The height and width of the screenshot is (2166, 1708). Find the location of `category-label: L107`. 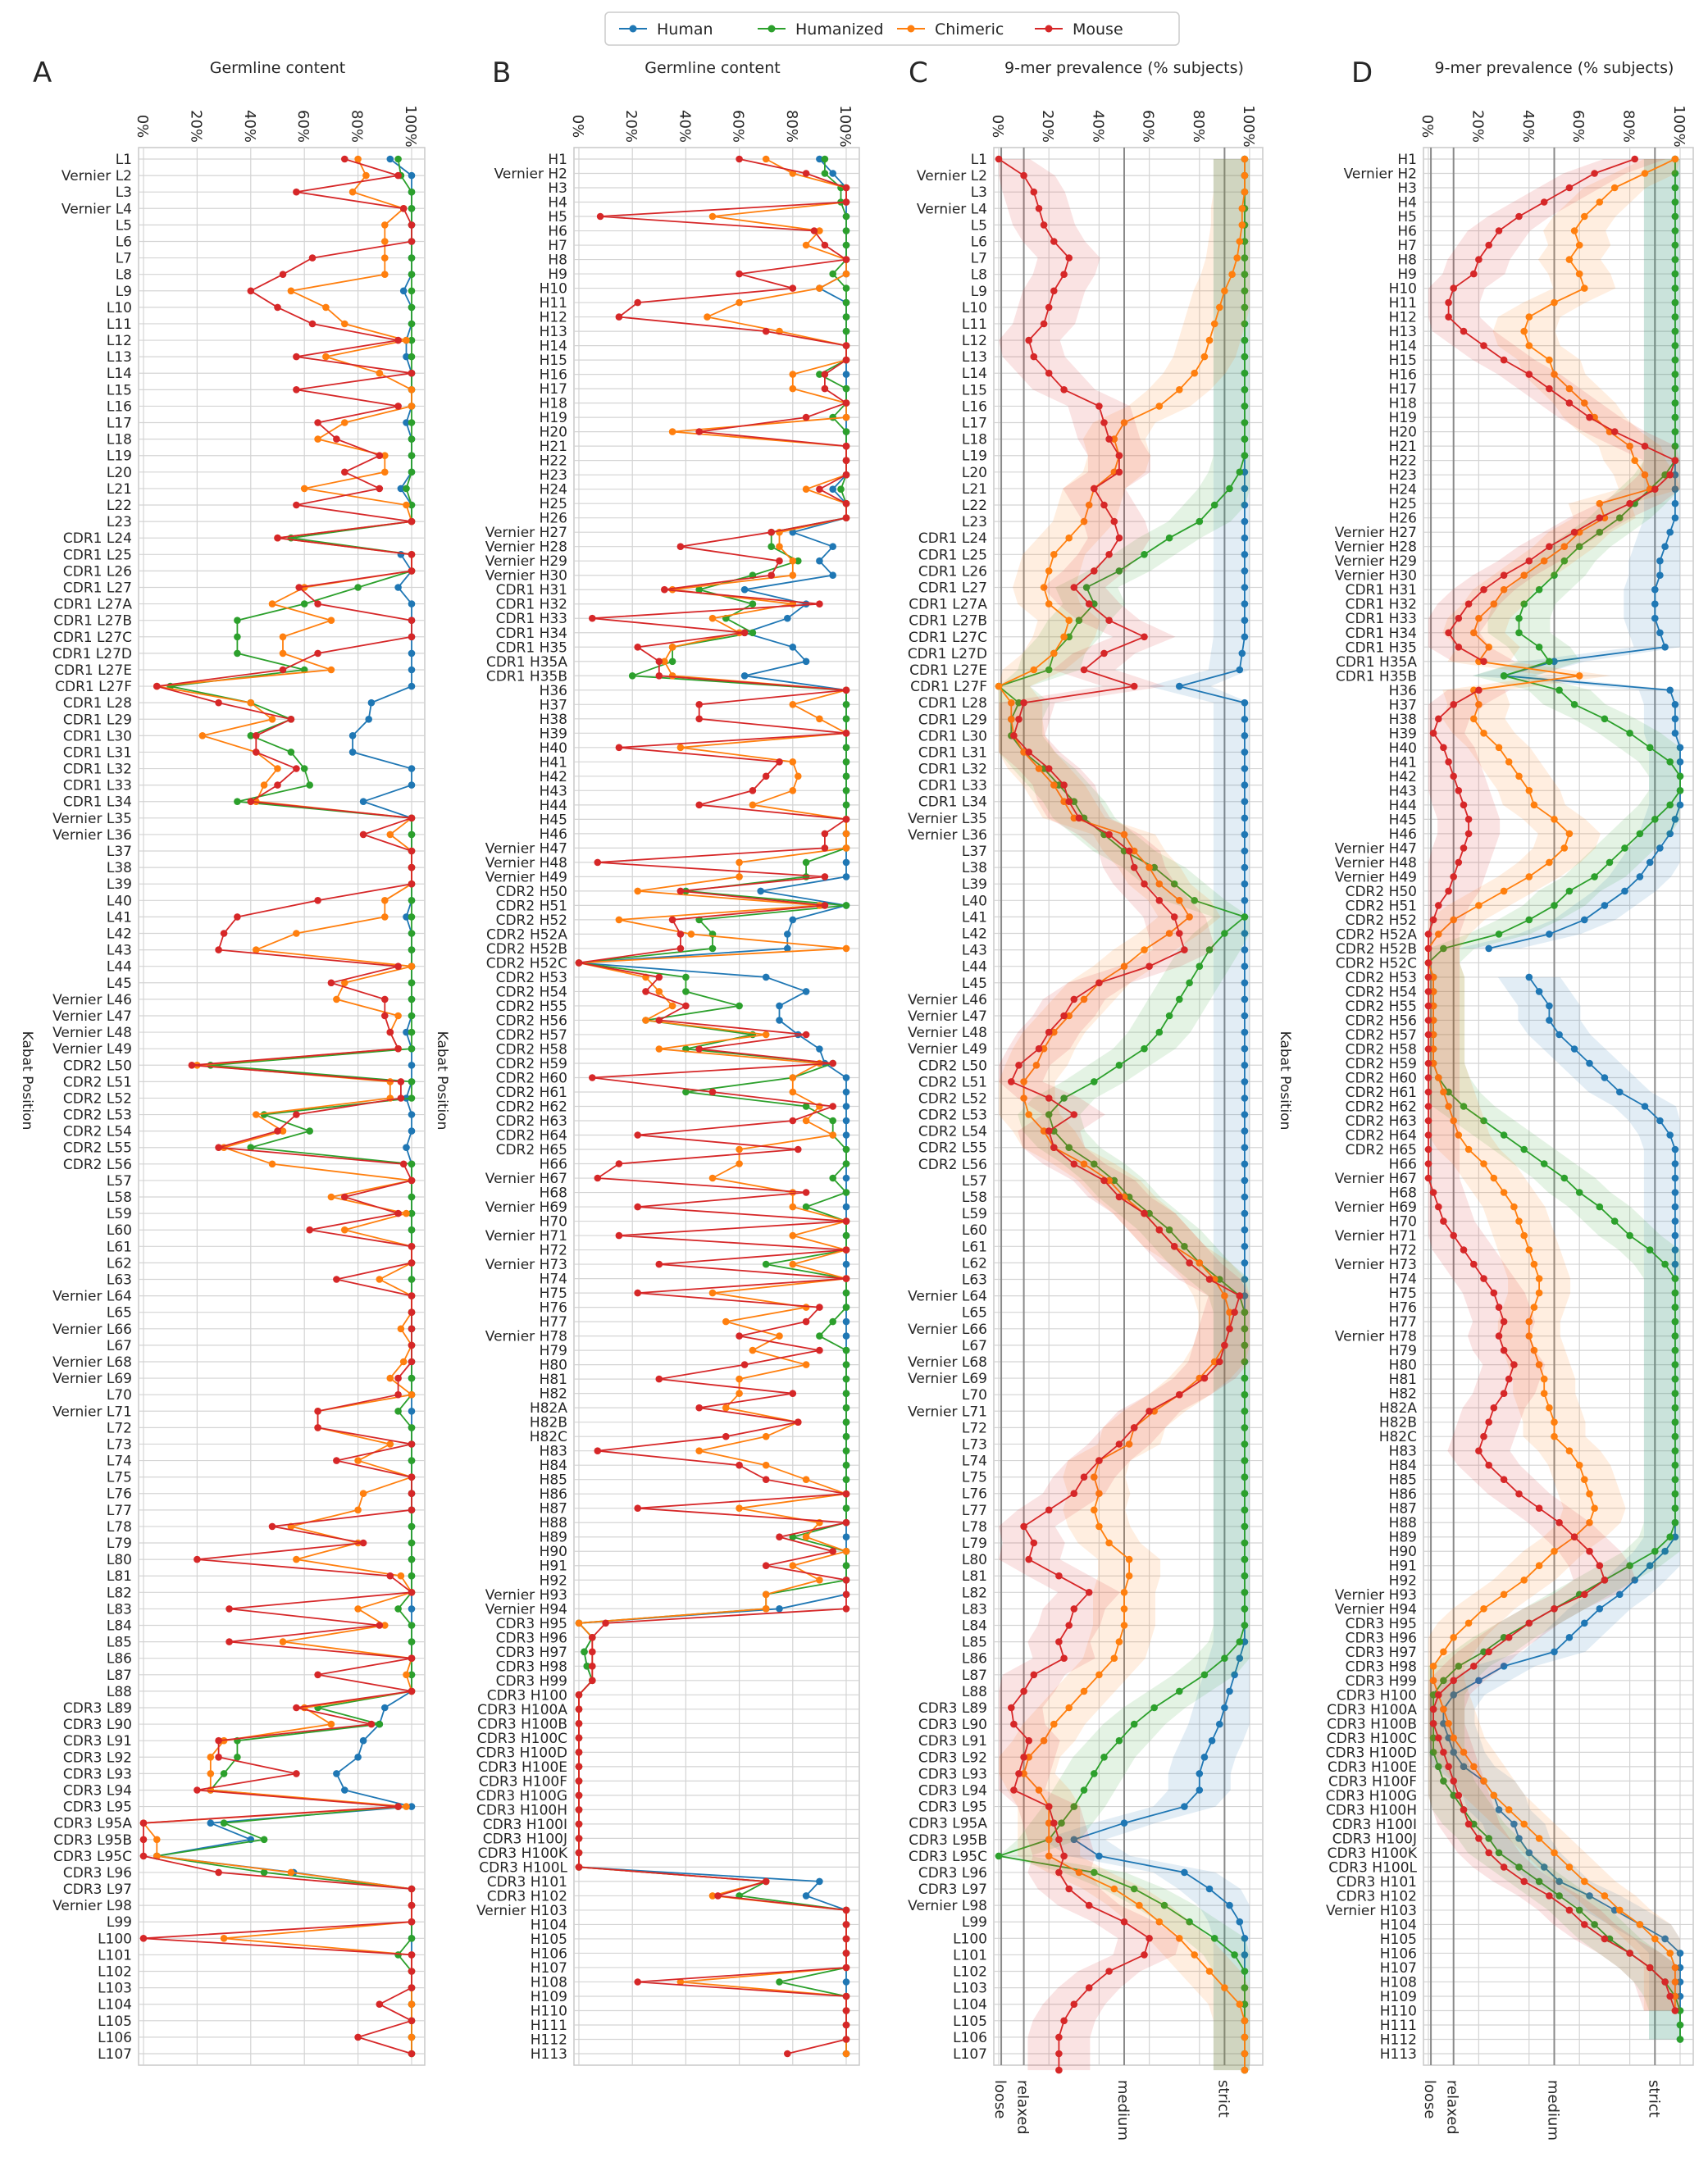

category-label: L107 is located at coordinates (970, 2054).